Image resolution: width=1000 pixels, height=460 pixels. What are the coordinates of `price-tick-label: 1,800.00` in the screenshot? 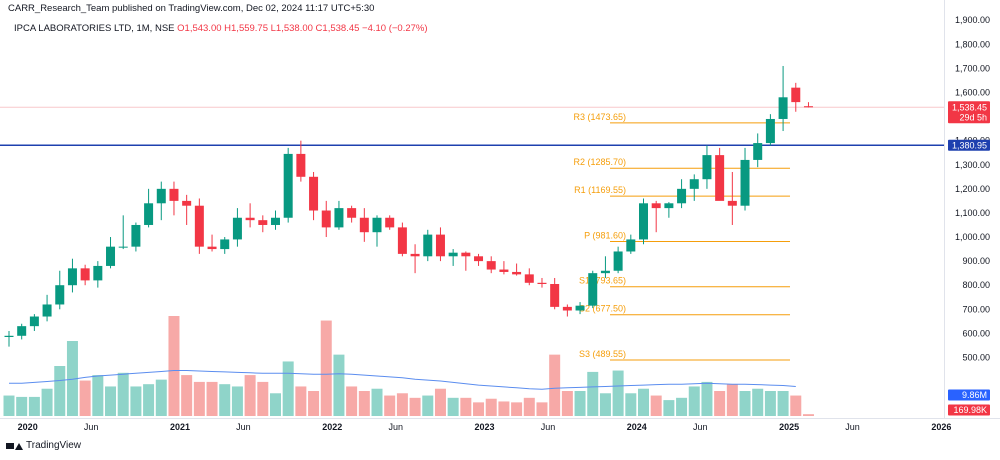 It's located at (972, 44).